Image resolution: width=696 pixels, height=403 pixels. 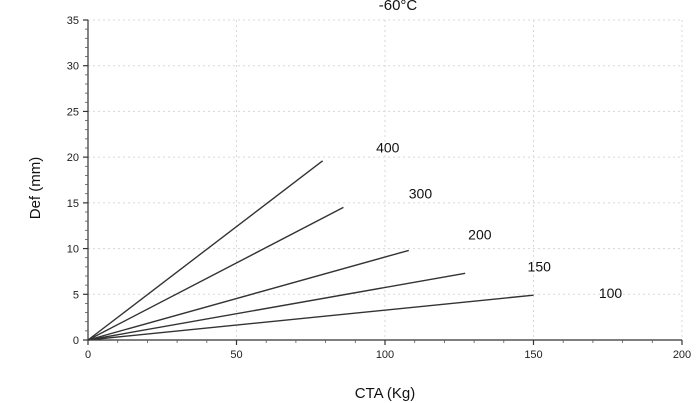 I want to click on y-tick-label: 30, so click(x=73, y=67).